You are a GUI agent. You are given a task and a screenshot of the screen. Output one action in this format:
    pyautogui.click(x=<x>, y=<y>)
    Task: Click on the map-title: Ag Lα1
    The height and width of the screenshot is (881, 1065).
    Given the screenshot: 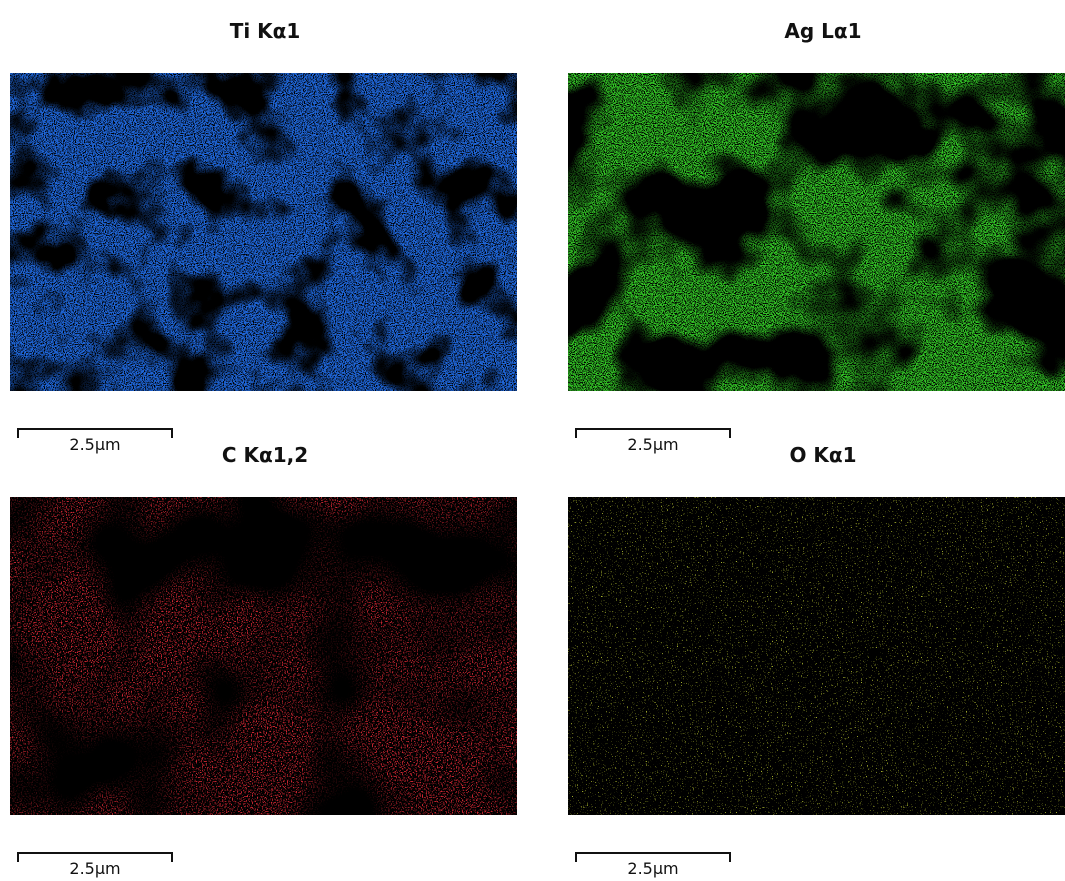 What is the action you would take?
    pyautogui.click(x=822, y=31)
    